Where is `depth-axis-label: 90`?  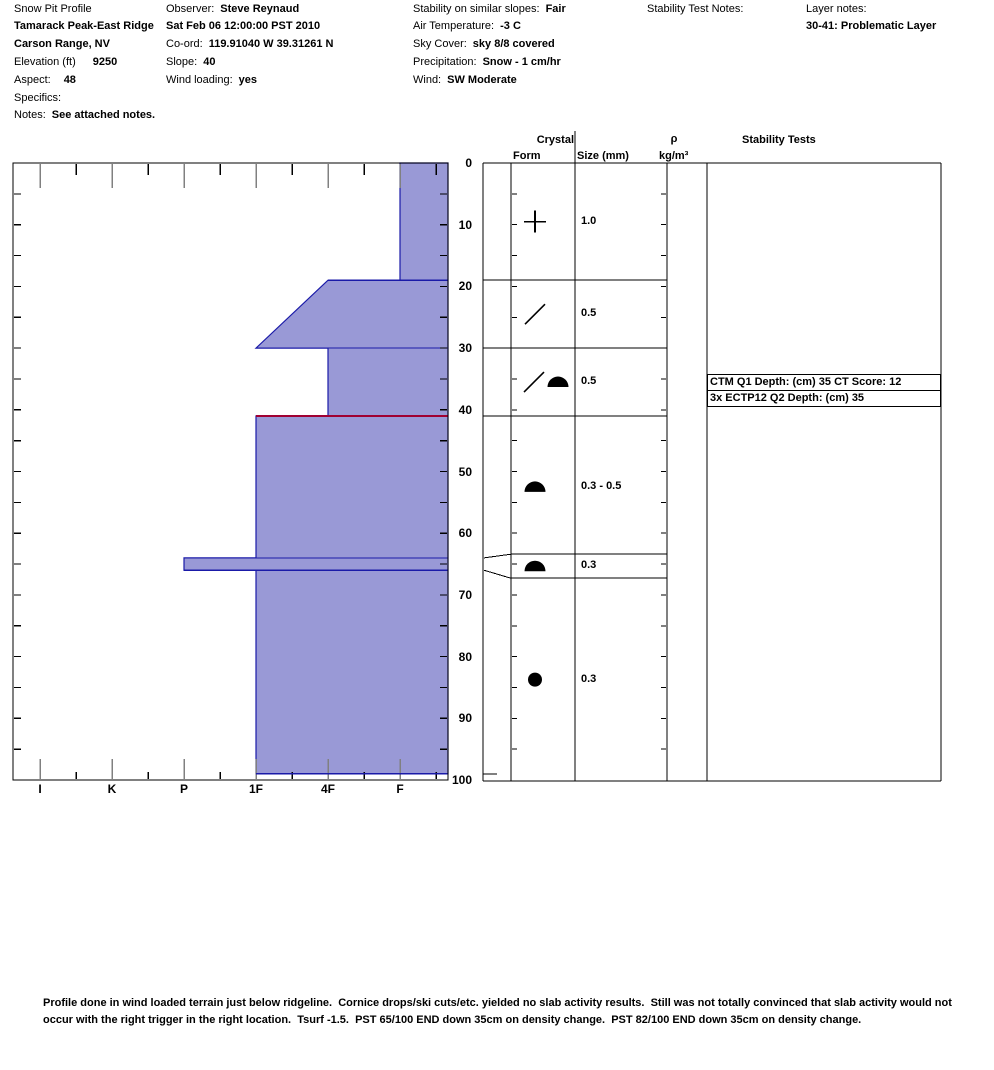 depth-axis-label: 90 is located at coordinates (465, 718).